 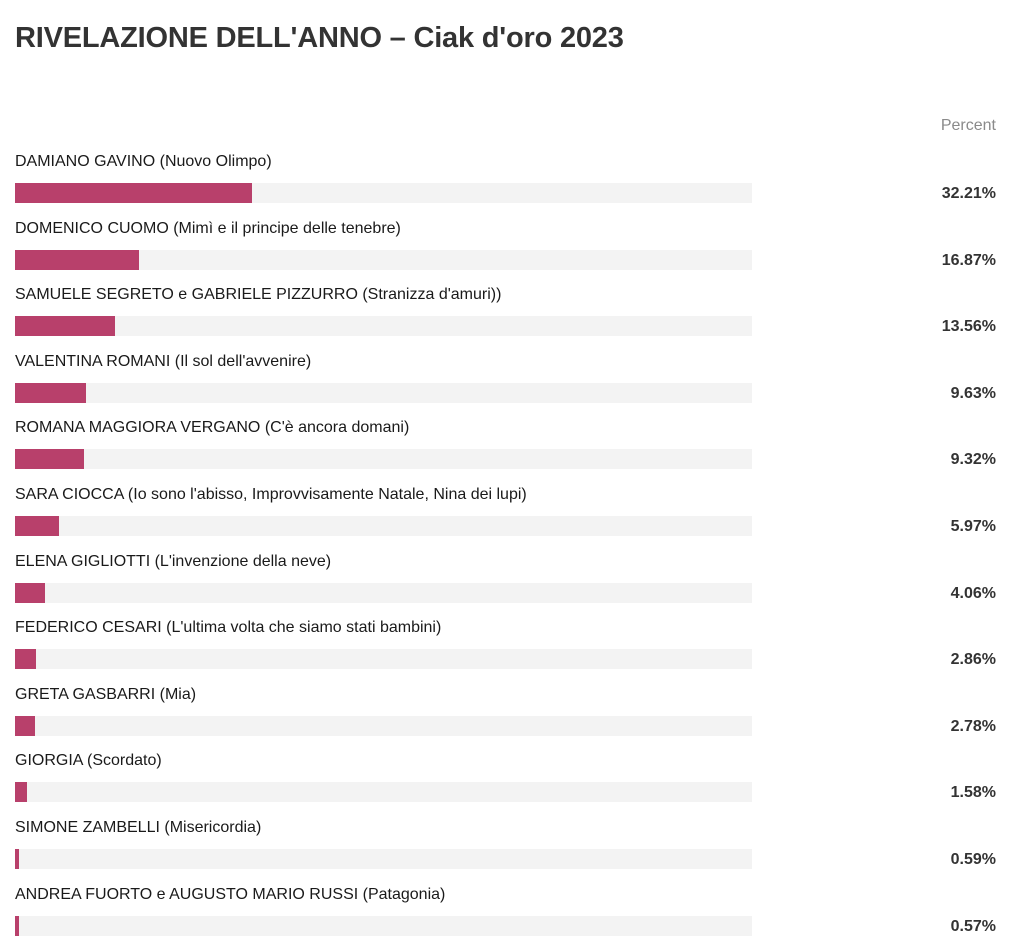 I want to click on bar-row: DAMIANO GAVINO (Nuovo Olimpo) 32.21%, so click(x=512, y=183).